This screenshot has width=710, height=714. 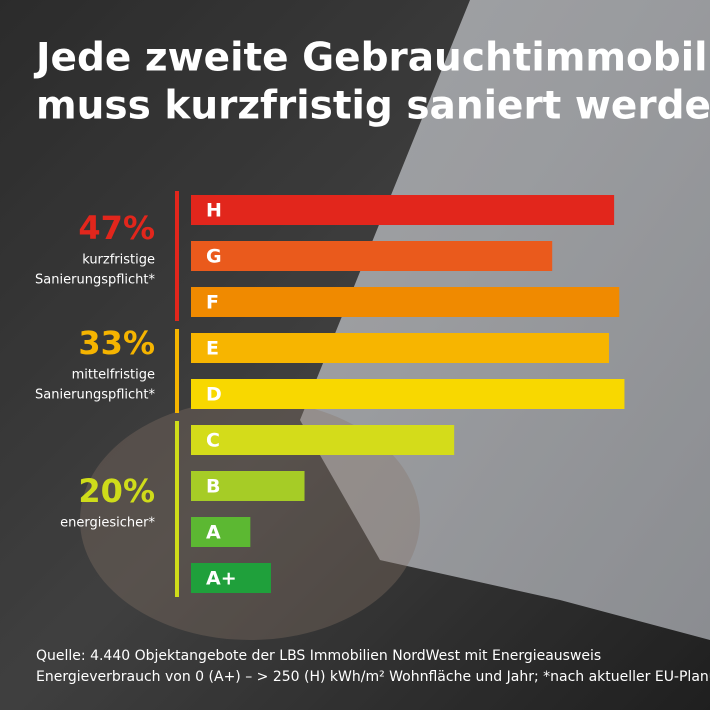 What do you see at coordinates (116, 343) in the screenshot?
I see `group-share: 33%` at bounding box center [116, 343].